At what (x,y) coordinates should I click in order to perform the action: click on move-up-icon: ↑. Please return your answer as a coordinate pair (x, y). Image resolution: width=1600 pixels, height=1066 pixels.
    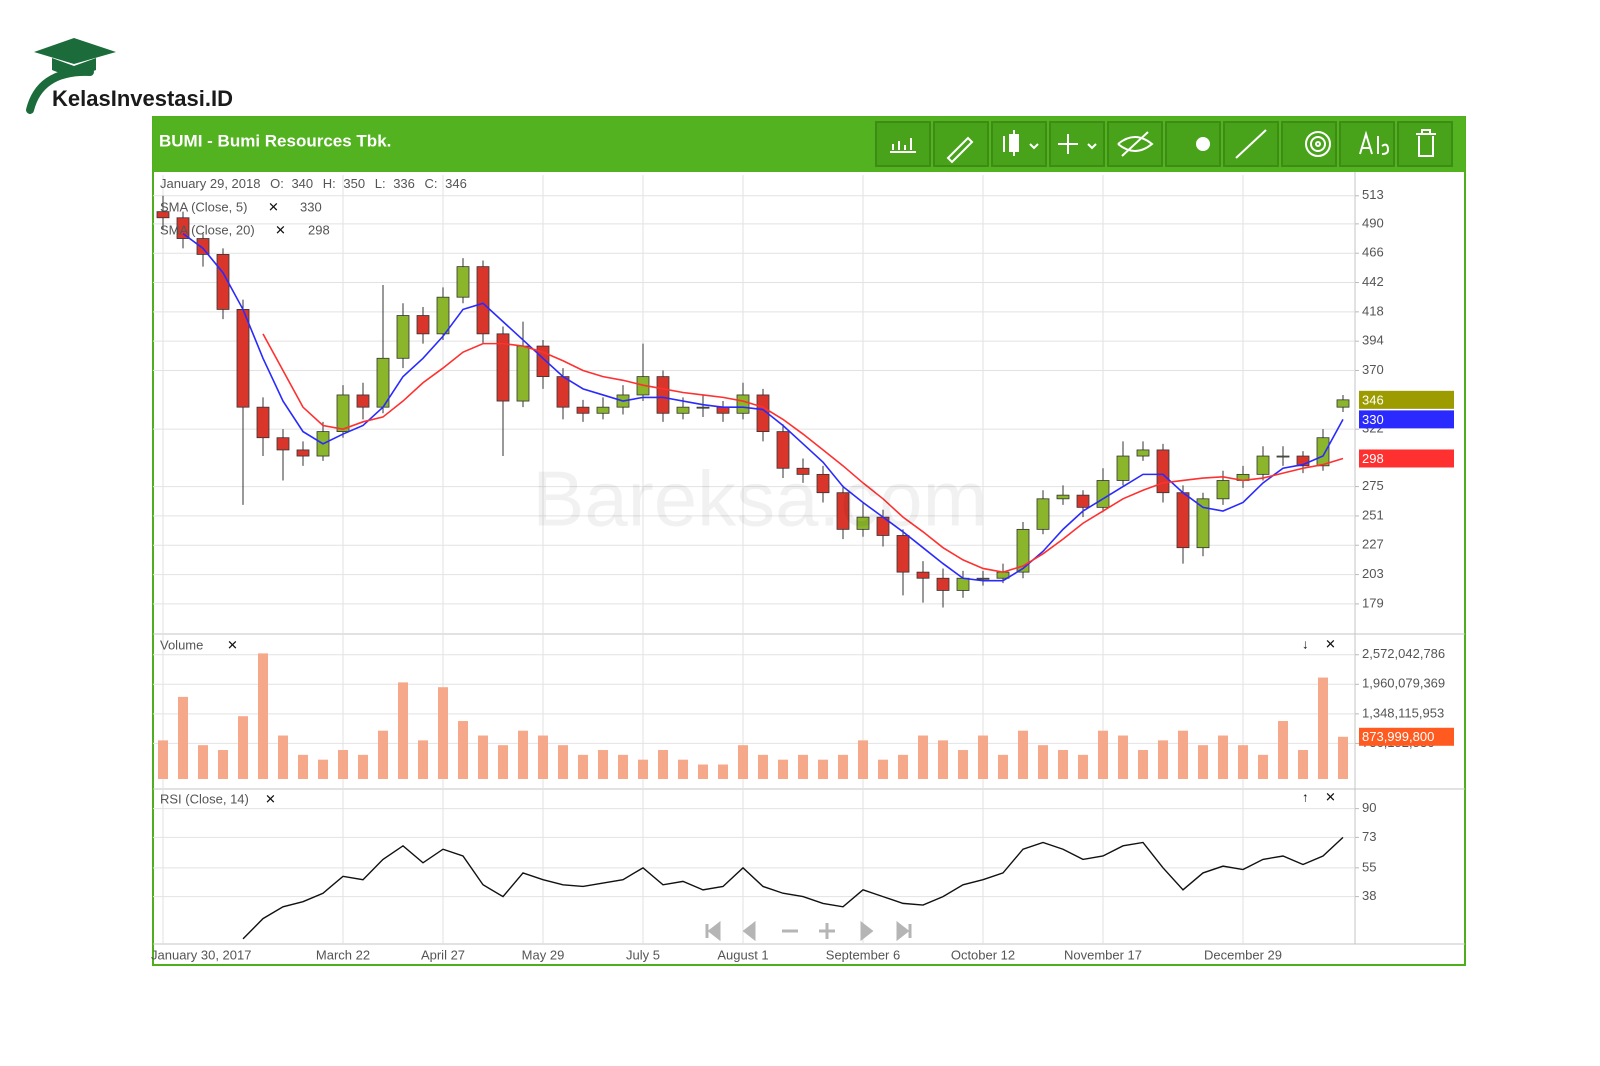
    Looking at the image, I should click on (1305, 796).